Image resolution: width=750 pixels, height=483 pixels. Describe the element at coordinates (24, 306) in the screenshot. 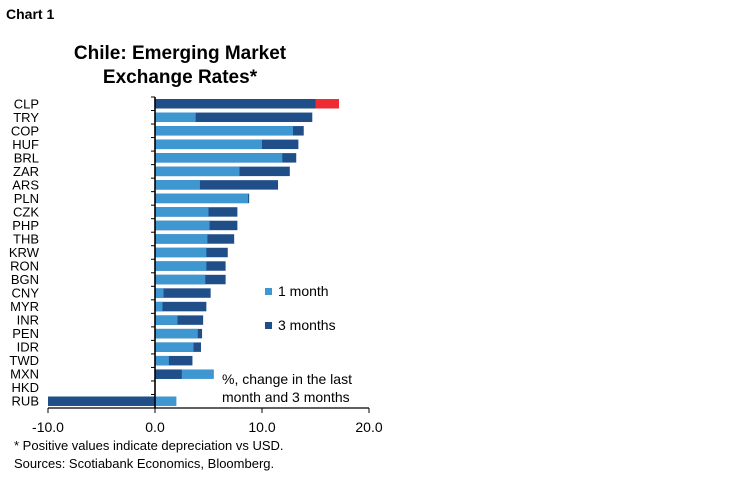

I see `category-label-myr: MYR` at that location.